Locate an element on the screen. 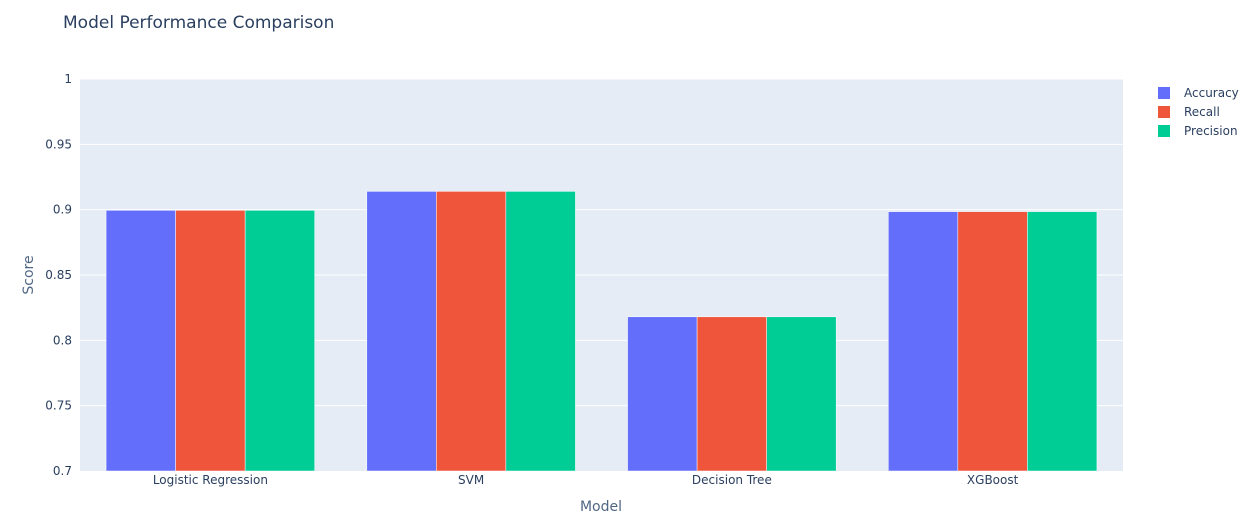 The height and width of the screenshot is (525, 1256). y-tick-label: 1 is located at coordinates (68, 79).